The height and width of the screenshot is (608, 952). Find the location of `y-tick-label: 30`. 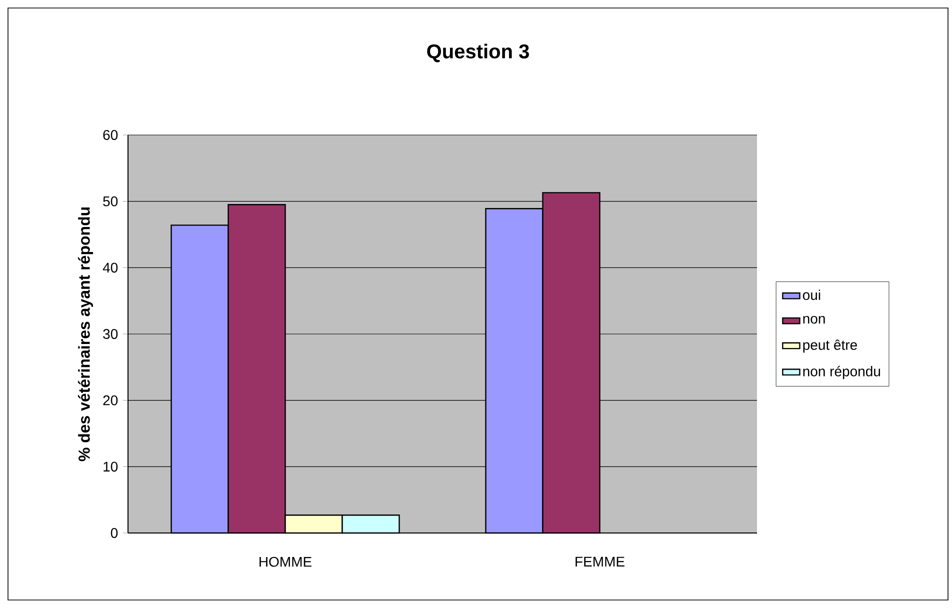

y-tick-label: 30 is located at coordinates (110, 334).